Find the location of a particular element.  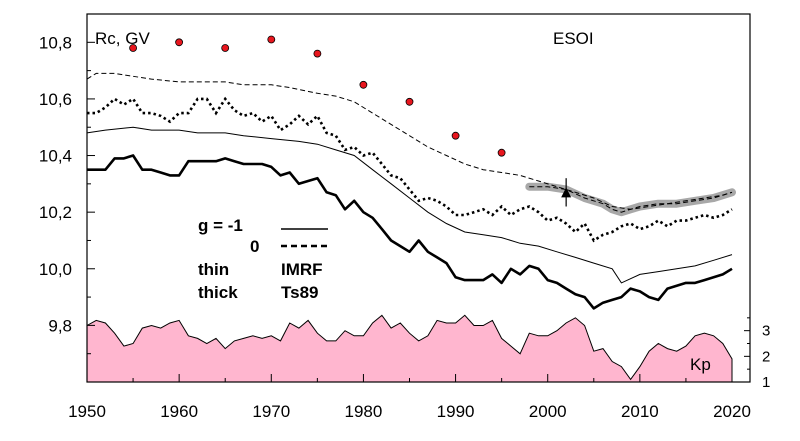

y-tick-label: 10,2 is located at coordinates (55, 212).